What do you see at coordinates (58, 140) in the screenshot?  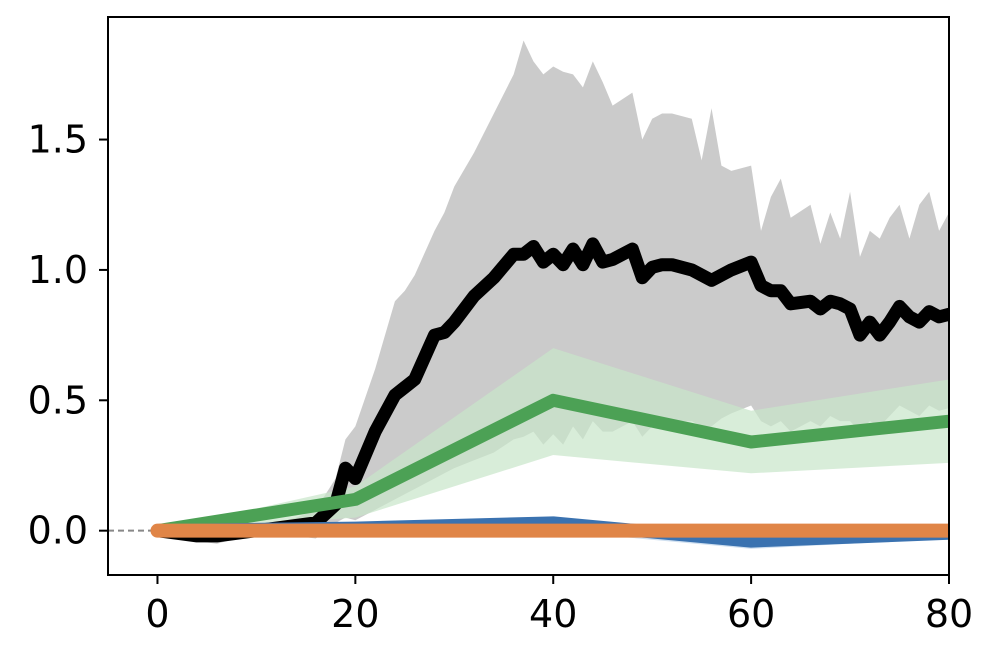 I see `y-tick-label: 1.5` at bounding box center [58, 140].